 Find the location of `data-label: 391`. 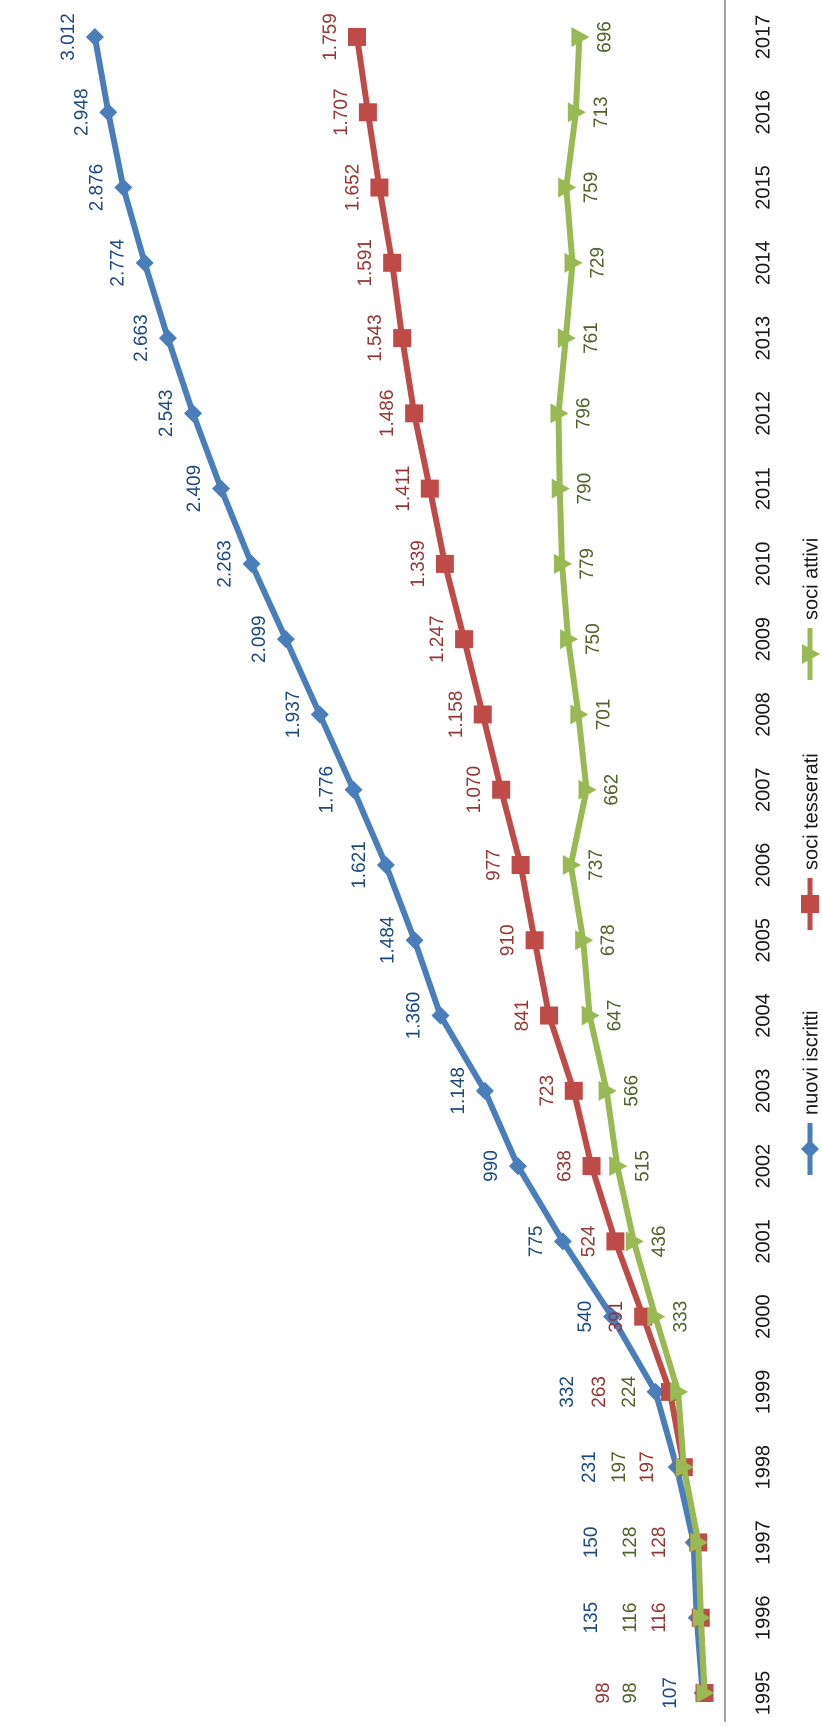

data-label: 391 is located at coordinates (616, 1317).